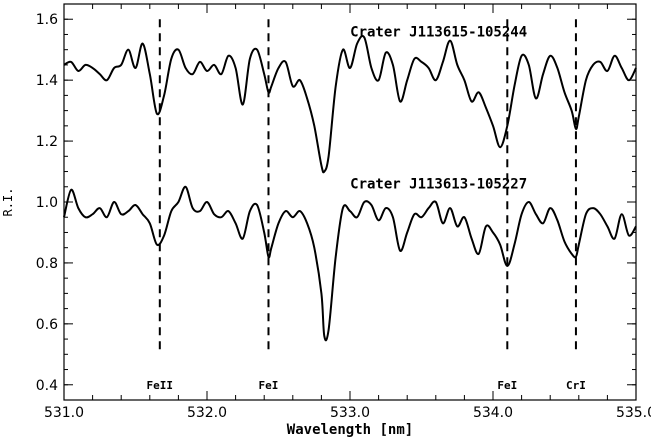 This screenshot has width=651, height=438. Describe the element at coordinates (64, 413) in the screenshot. I see `x-tick-label: 531.0` at that location.